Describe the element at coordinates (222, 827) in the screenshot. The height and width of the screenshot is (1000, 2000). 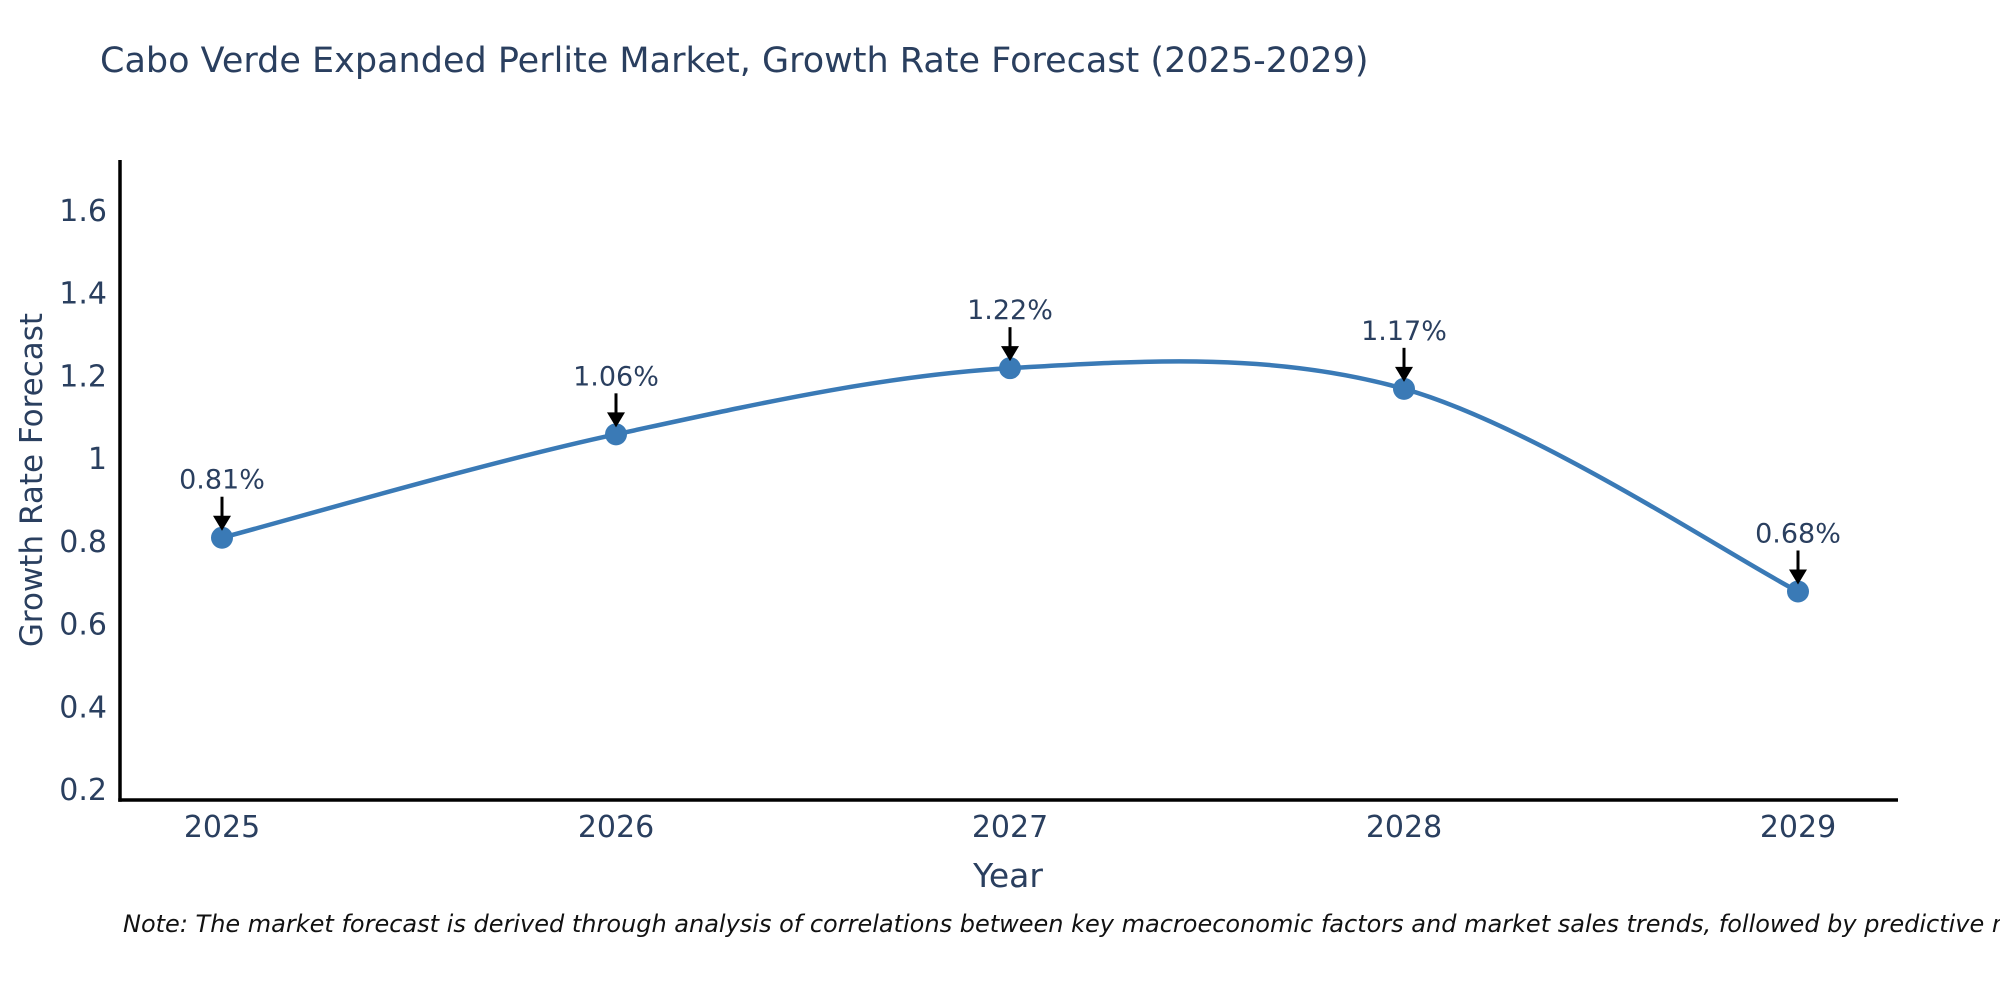
I see `x-tick-label: 2025` at that location.